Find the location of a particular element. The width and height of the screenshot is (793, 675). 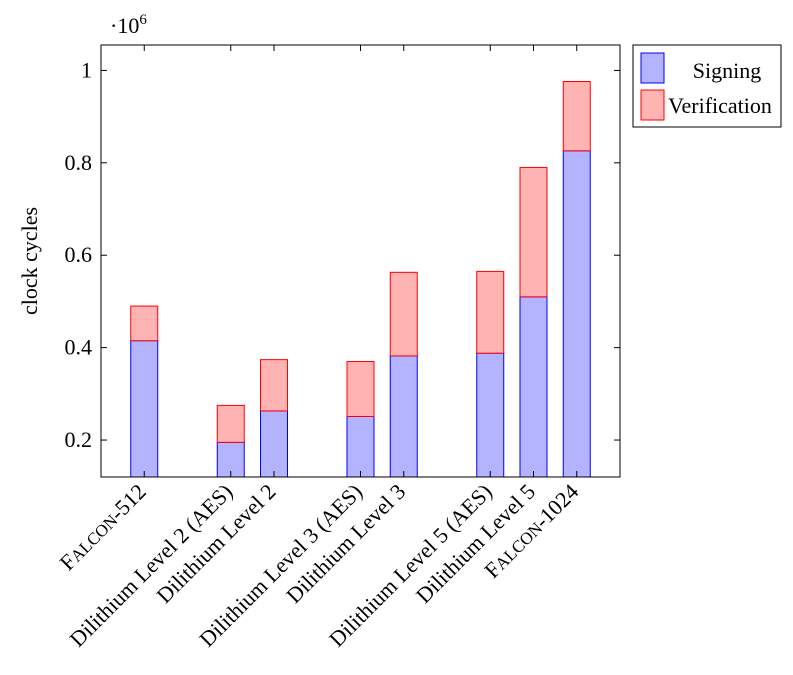

y-scale-exponent: 6 is located at coordinates (143, 20).